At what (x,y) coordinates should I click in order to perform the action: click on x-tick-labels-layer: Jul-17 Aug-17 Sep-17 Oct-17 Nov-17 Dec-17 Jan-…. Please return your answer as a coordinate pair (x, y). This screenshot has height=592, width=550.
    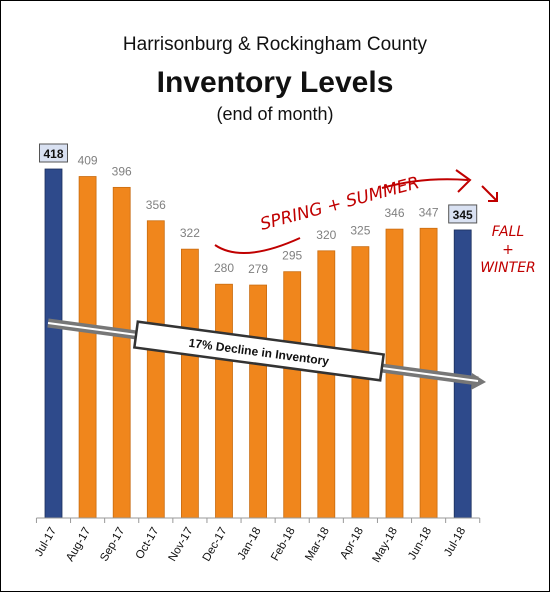
    Looking at the image, I should click on (250, 545).